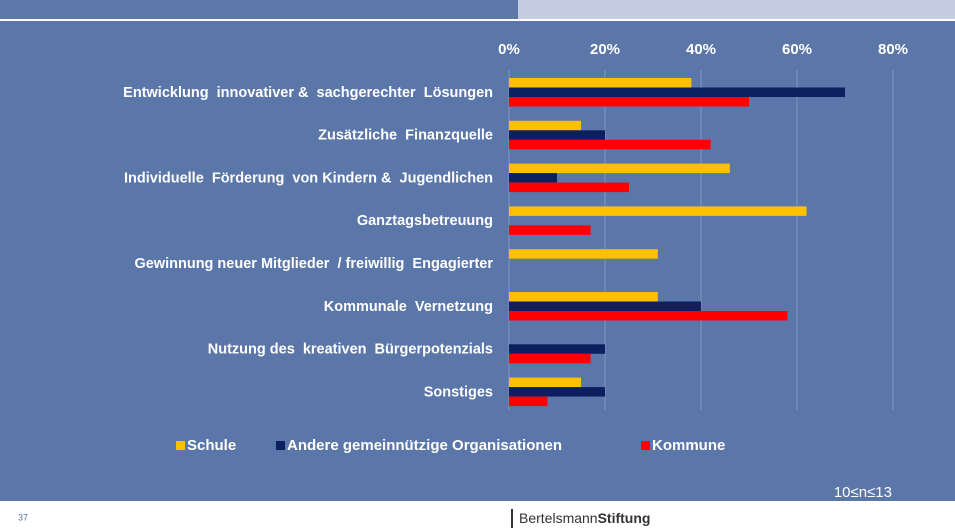  Describe the element at coordinates (424, 445) in the screenshot. I see `legend-label: Andere gemeinnützige Organisationen` at that location.